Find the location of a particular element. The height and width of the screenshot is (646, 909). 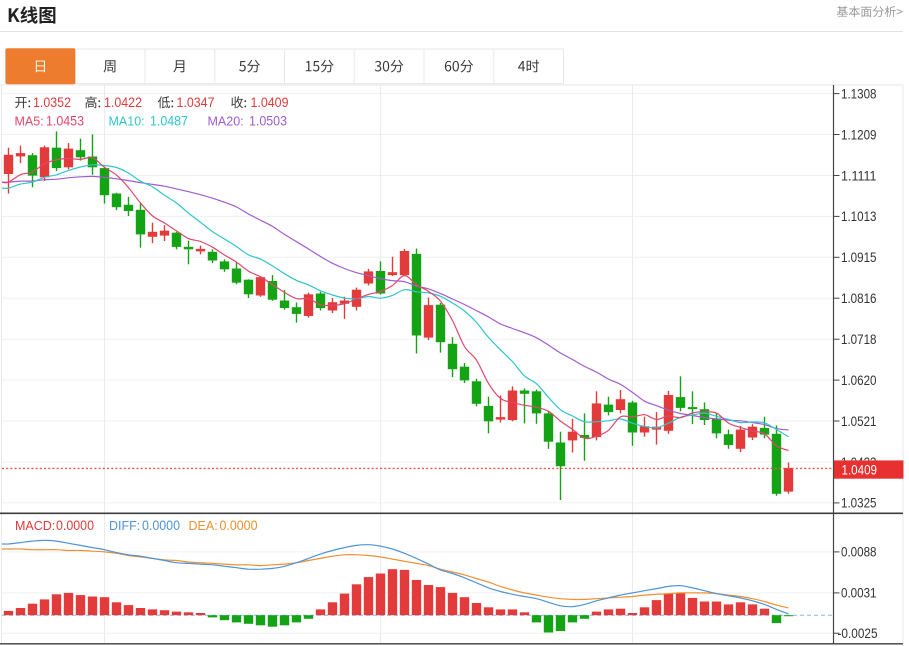

svg-text: MA20: is located at coordinates (226, 122).